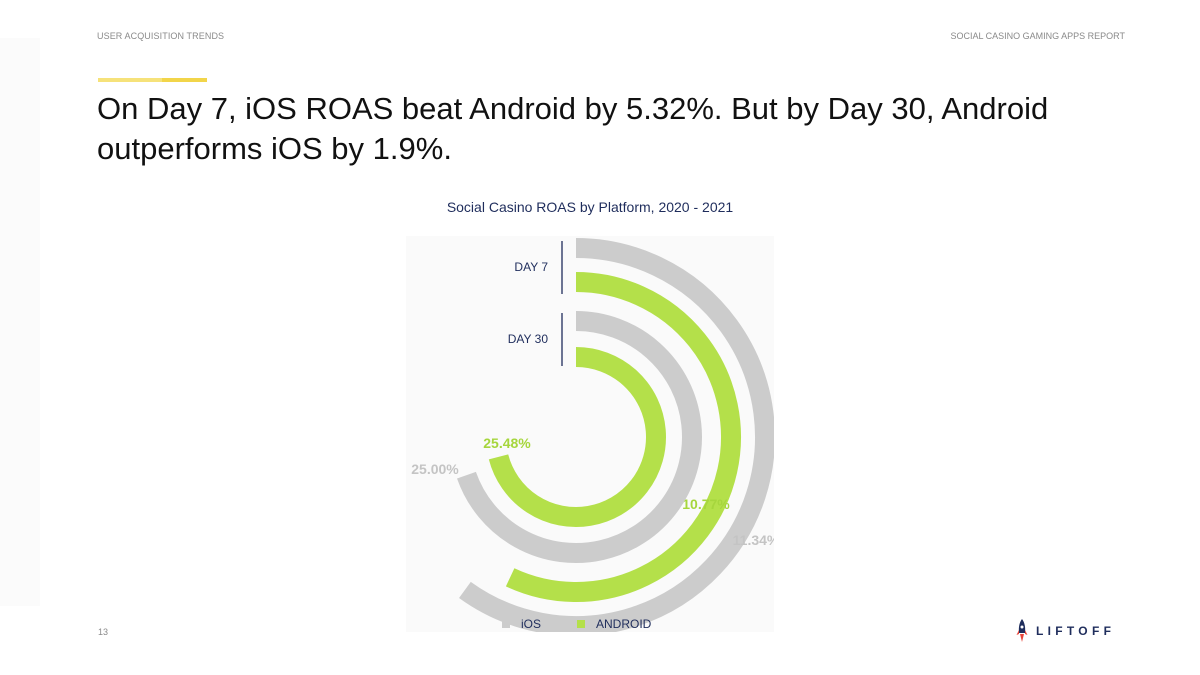 The height and width of the screenshot is (675, 1200). What do you see at coordinates (753, 540) in the screenshot?
I see `value-label-day7-ios: 11.34%` at bounding box center [753, 540].